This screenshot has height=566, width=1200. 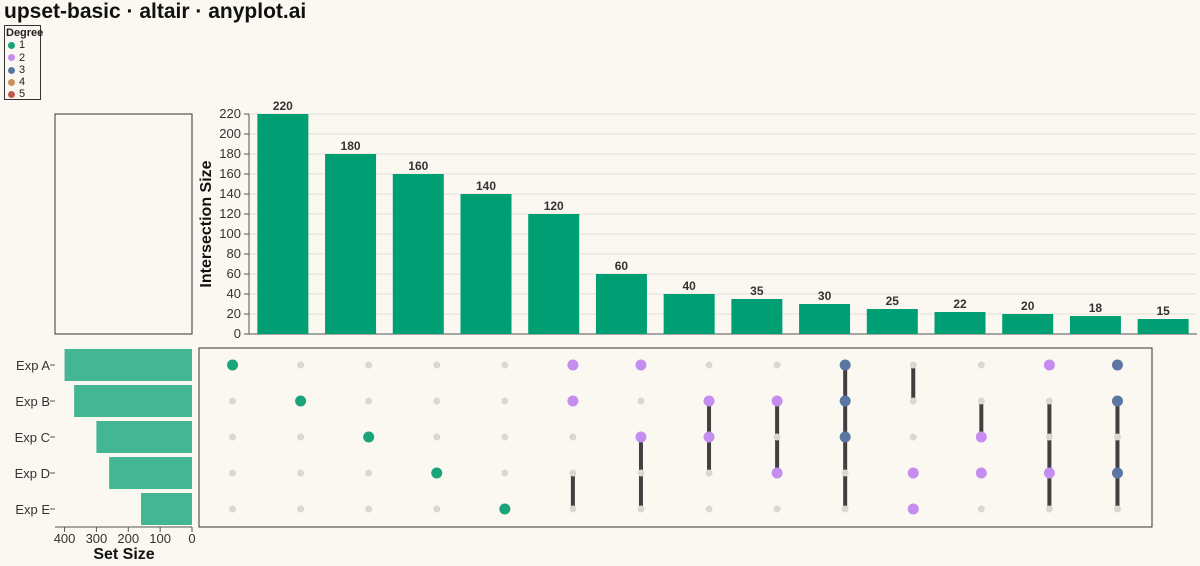 What do you see at coordinates (825, 296) in the screenshot?
I see `bar-value-label: 30` at bounding box center [825, 296].